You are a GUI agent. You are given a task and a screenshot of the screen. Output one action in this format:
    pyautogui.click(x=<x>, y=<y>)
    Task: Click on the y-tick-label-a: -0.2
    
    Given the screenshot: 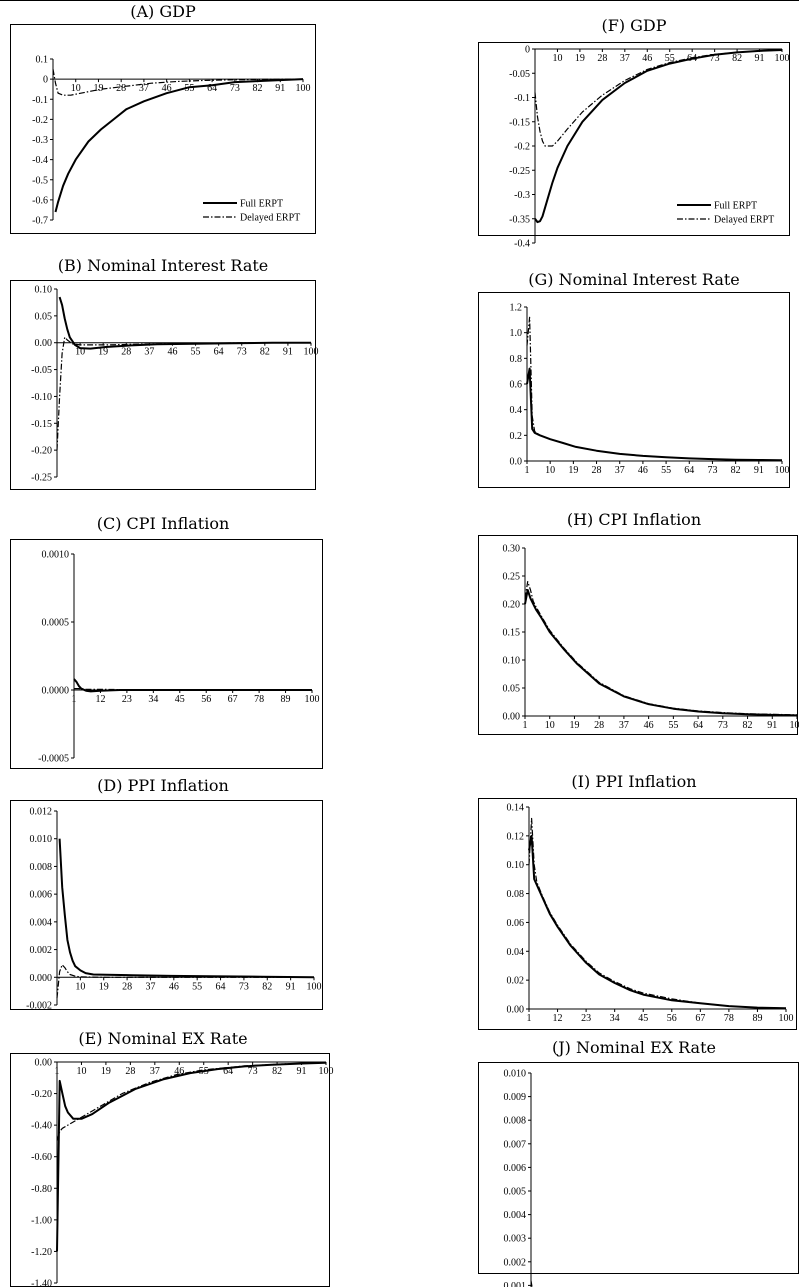 What is the action you would take?
    pyautogui.click(x=40, y=120)
    